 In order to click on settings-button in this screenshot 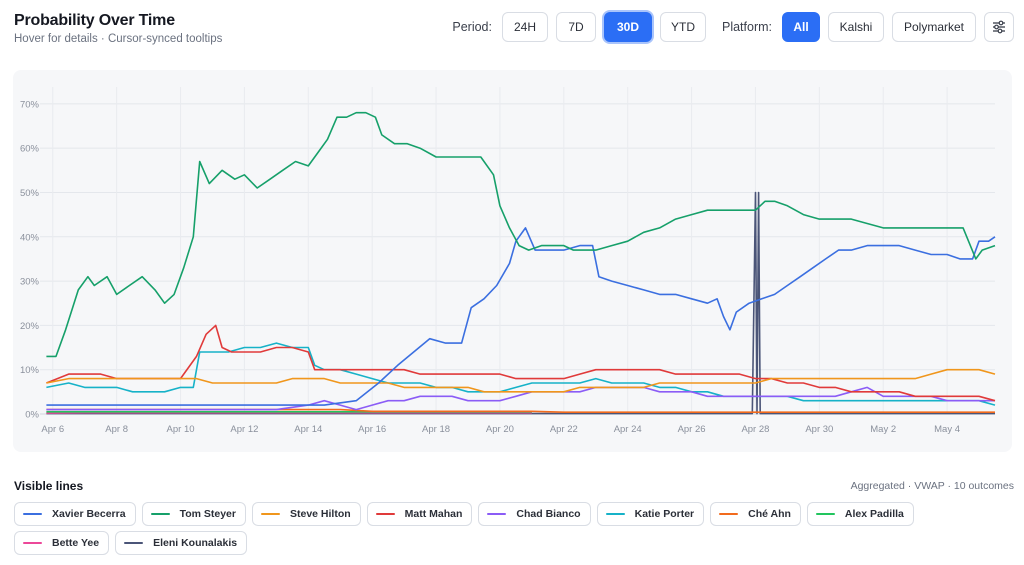, I will do `click(999, 27)`.